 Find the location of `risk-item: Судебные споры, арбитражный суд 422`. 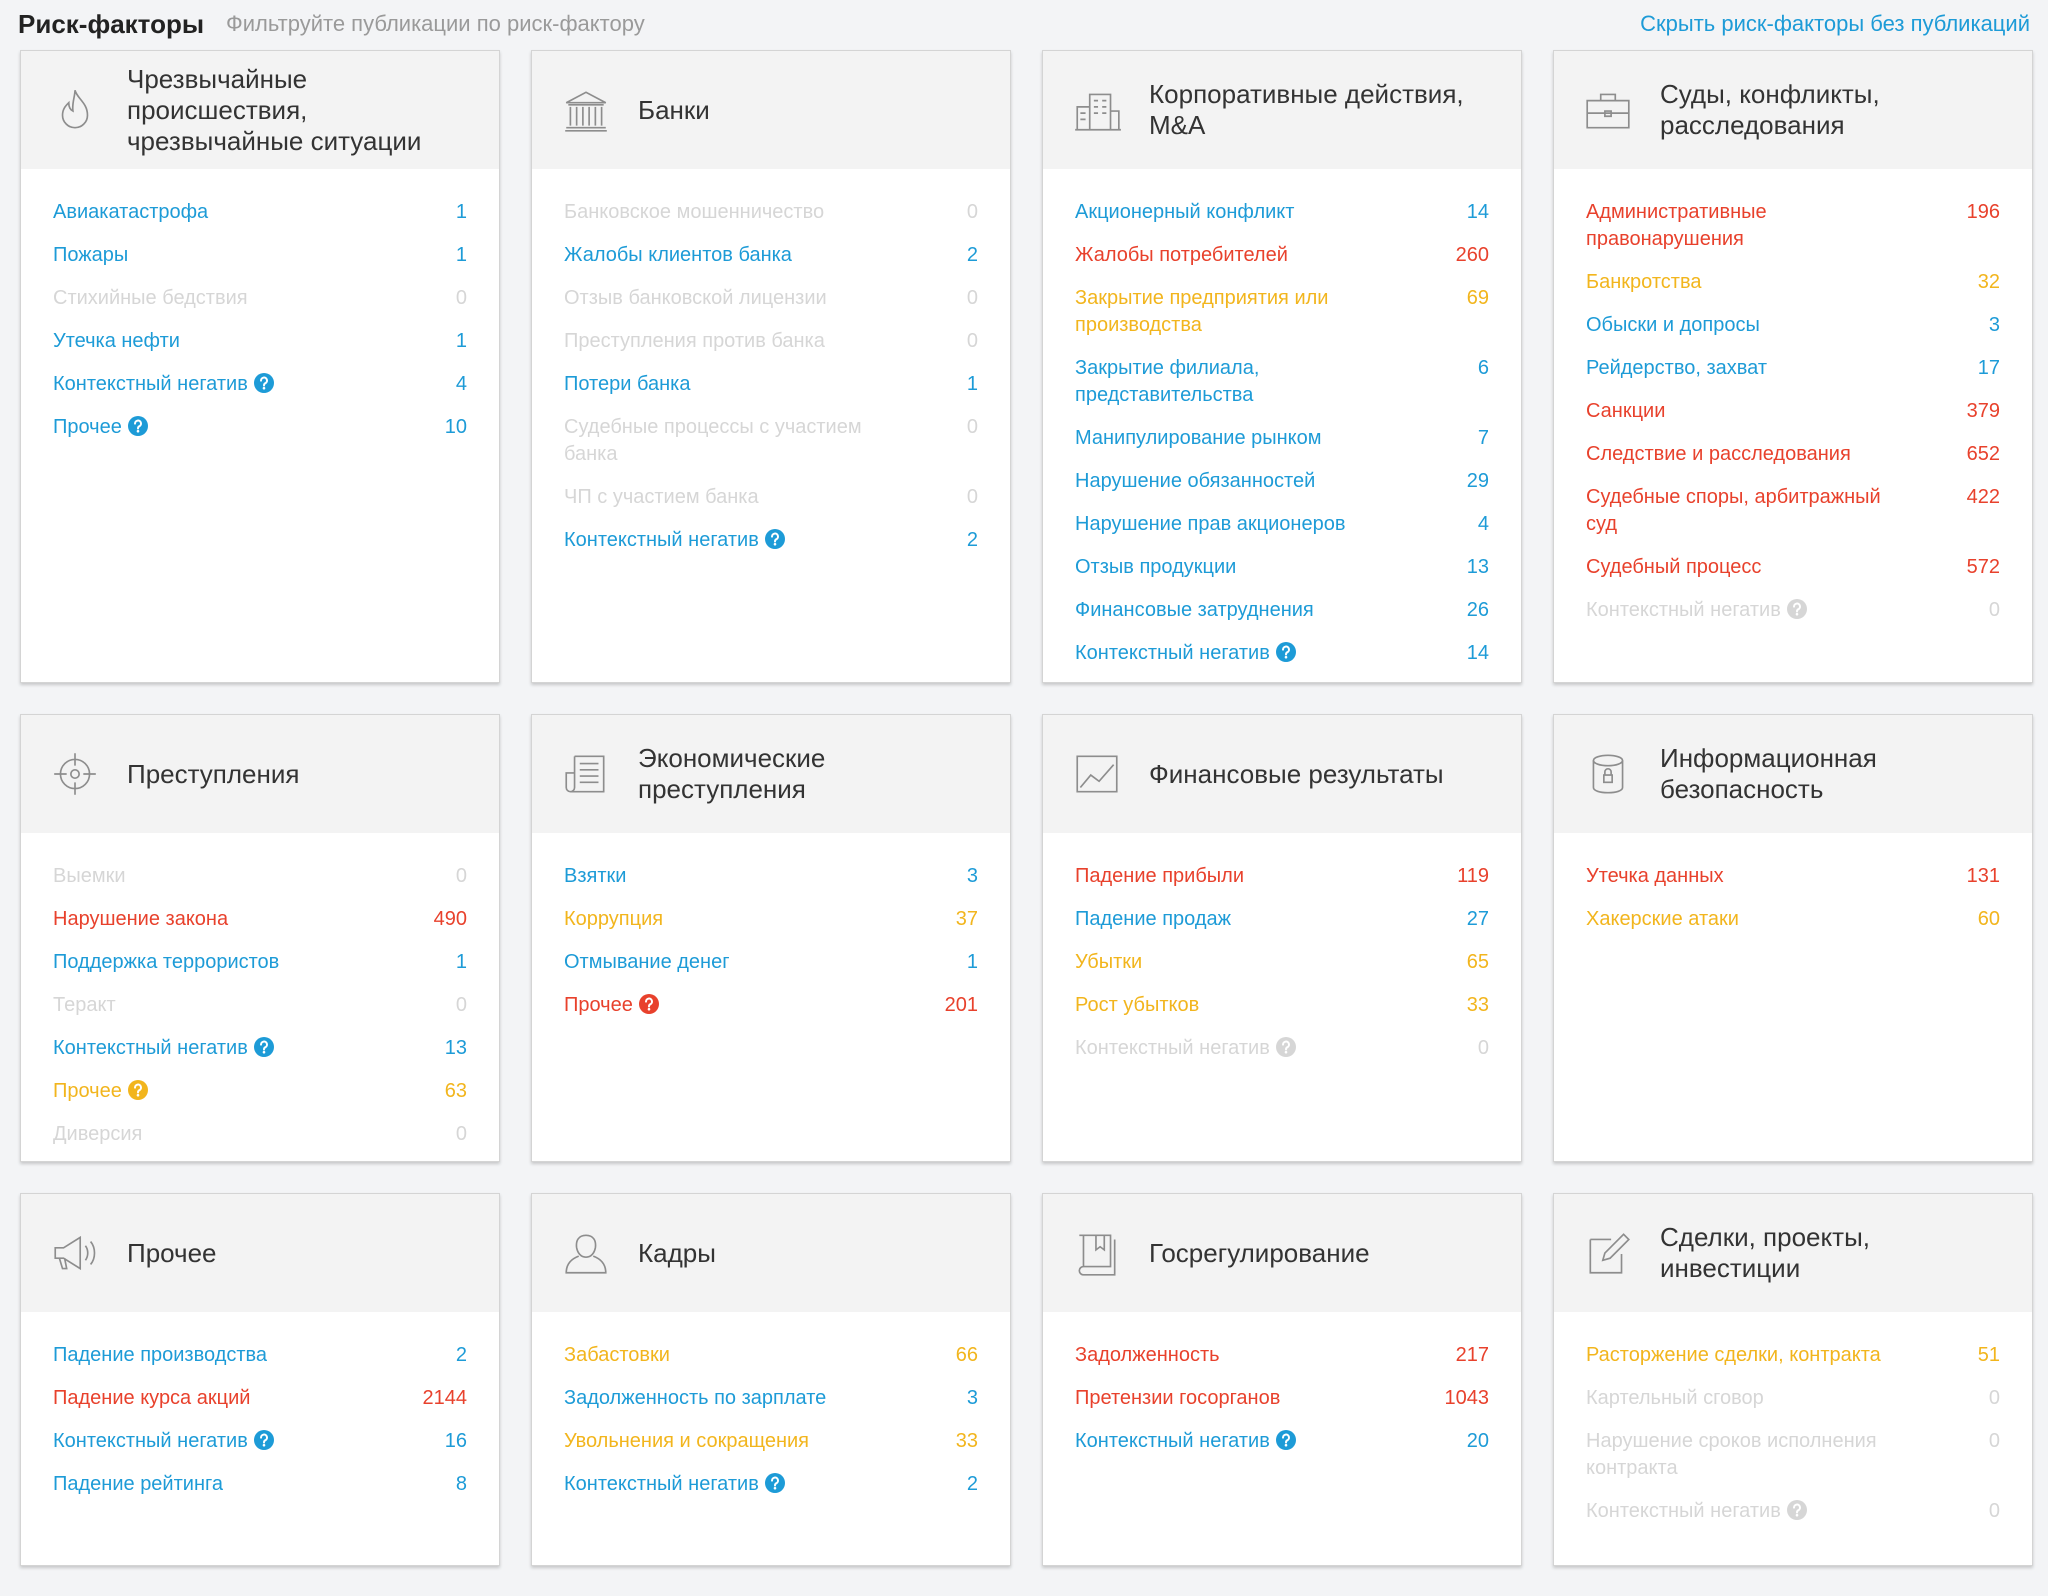

risk-item: Судебные споры, арбитражный суд 422 is located at coordinates (1793, 511).